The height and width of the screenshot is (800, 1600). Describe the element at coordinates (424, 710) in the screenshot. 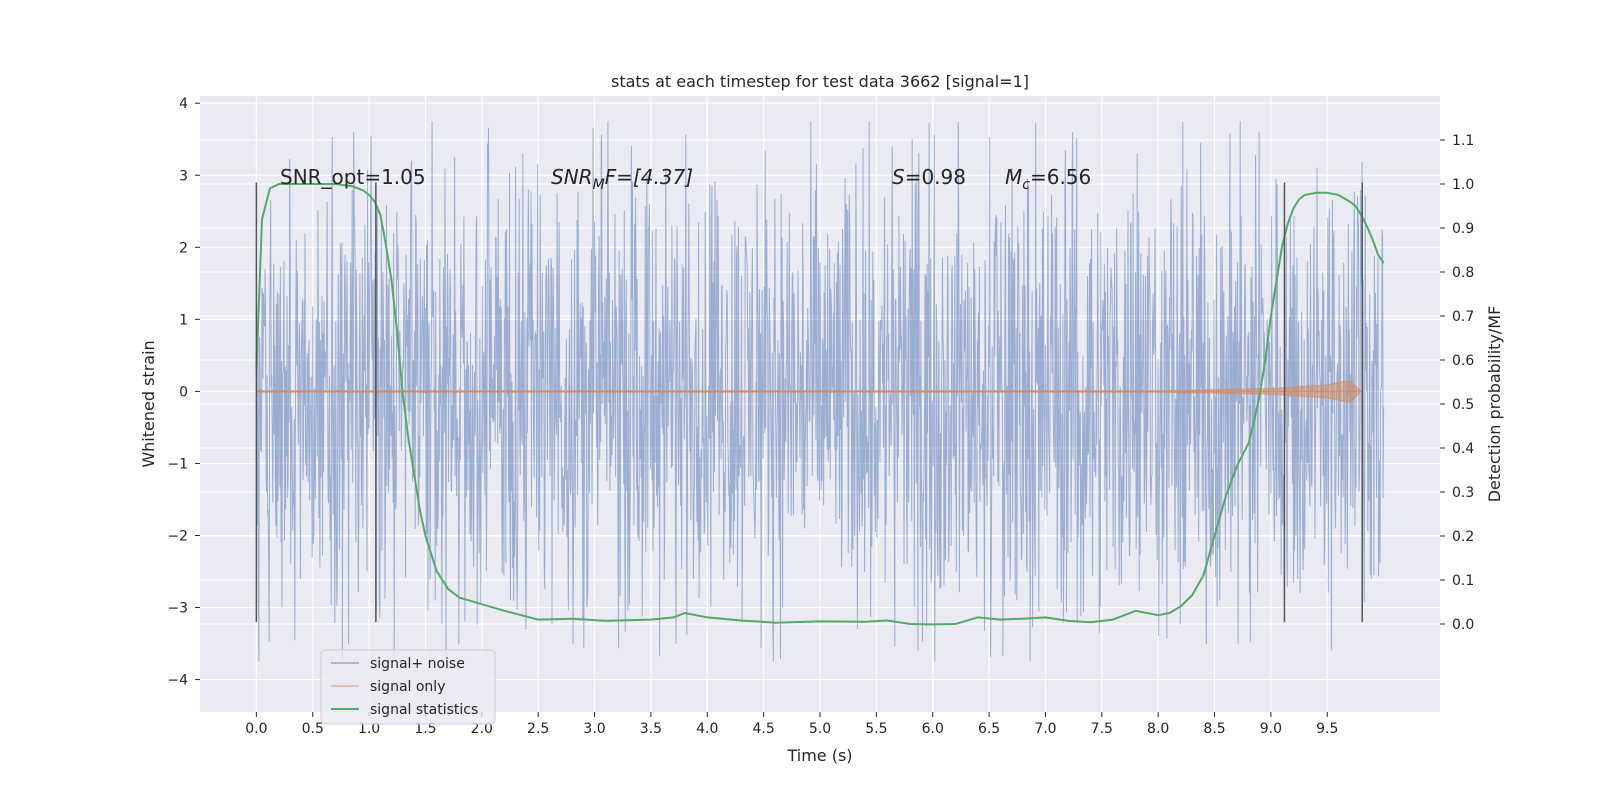

I see `legend-label-statistics: signal statistics` at that location.